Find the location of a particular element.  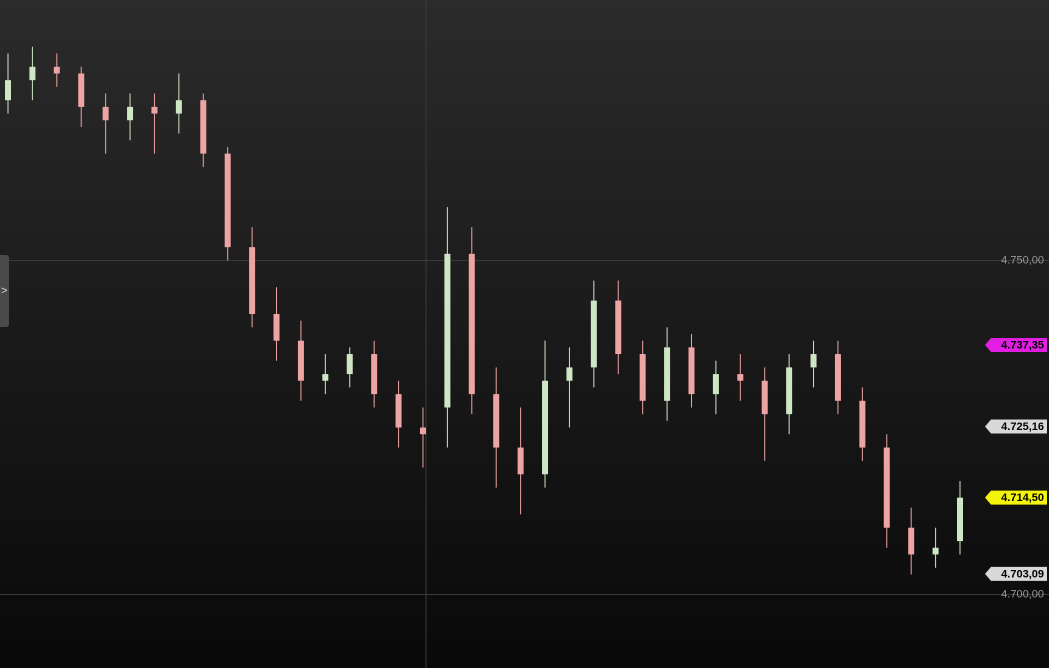

last-price-tag is located at coordinates (1016, 497).